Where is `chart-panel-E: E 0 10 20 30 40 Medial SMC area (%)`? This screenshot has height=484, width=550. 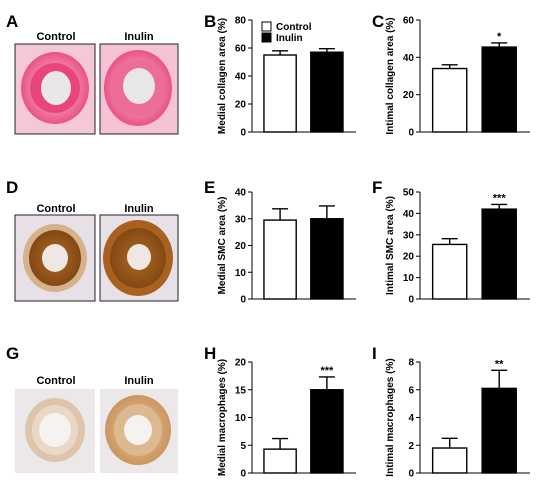 chart-panel-E: E 0 10 20 30 40 Medial SMC area (%) is located at coordinates (280, 242).